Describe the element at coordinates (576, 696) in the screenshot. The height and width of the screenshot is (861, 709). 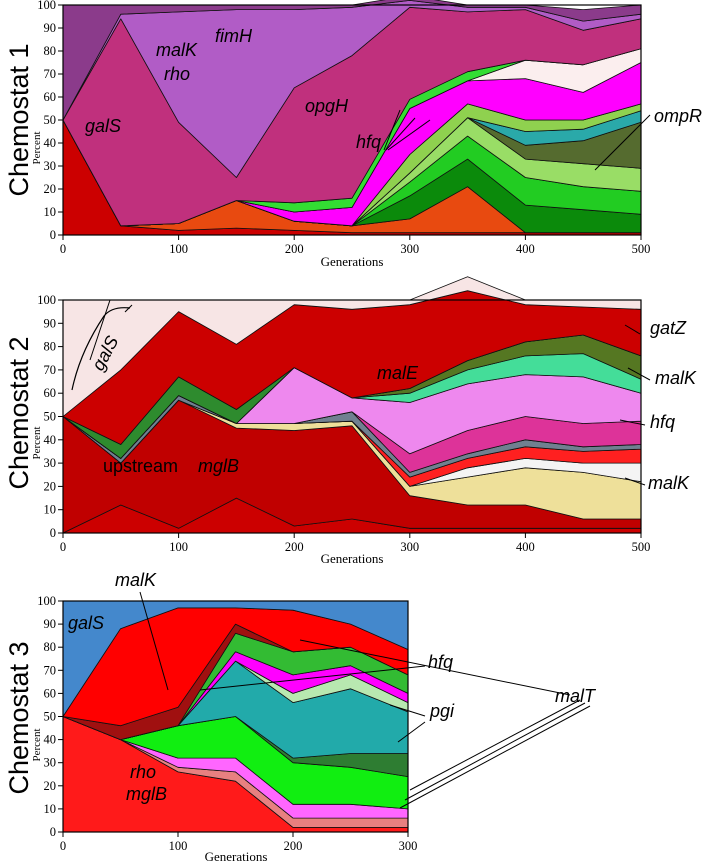
I see `annotation-malT: malT` at that location.